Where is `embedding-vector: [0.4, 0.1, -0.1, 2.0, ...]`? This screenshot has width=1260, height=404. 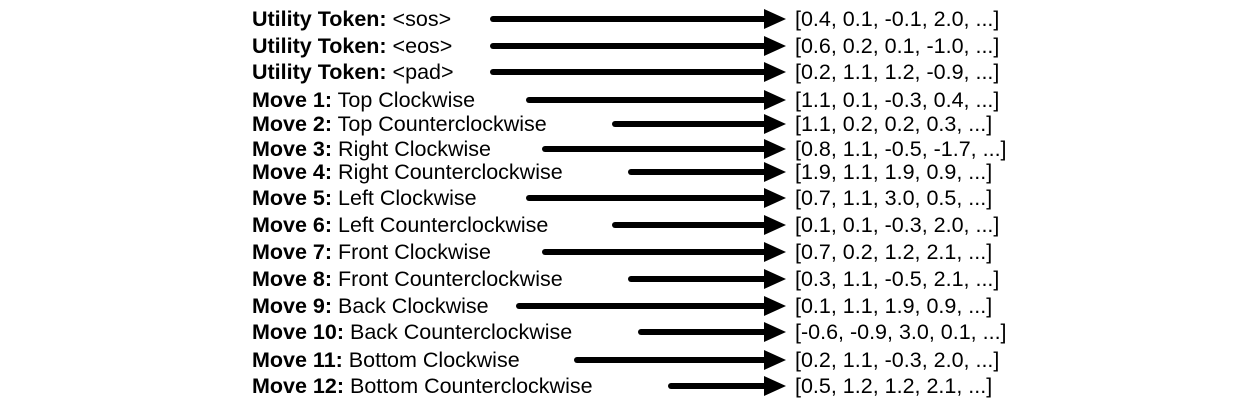 embedding-vector: [0.4, 0.1, -0.1, 2.0, ...] is located at coordinates (897, 19).